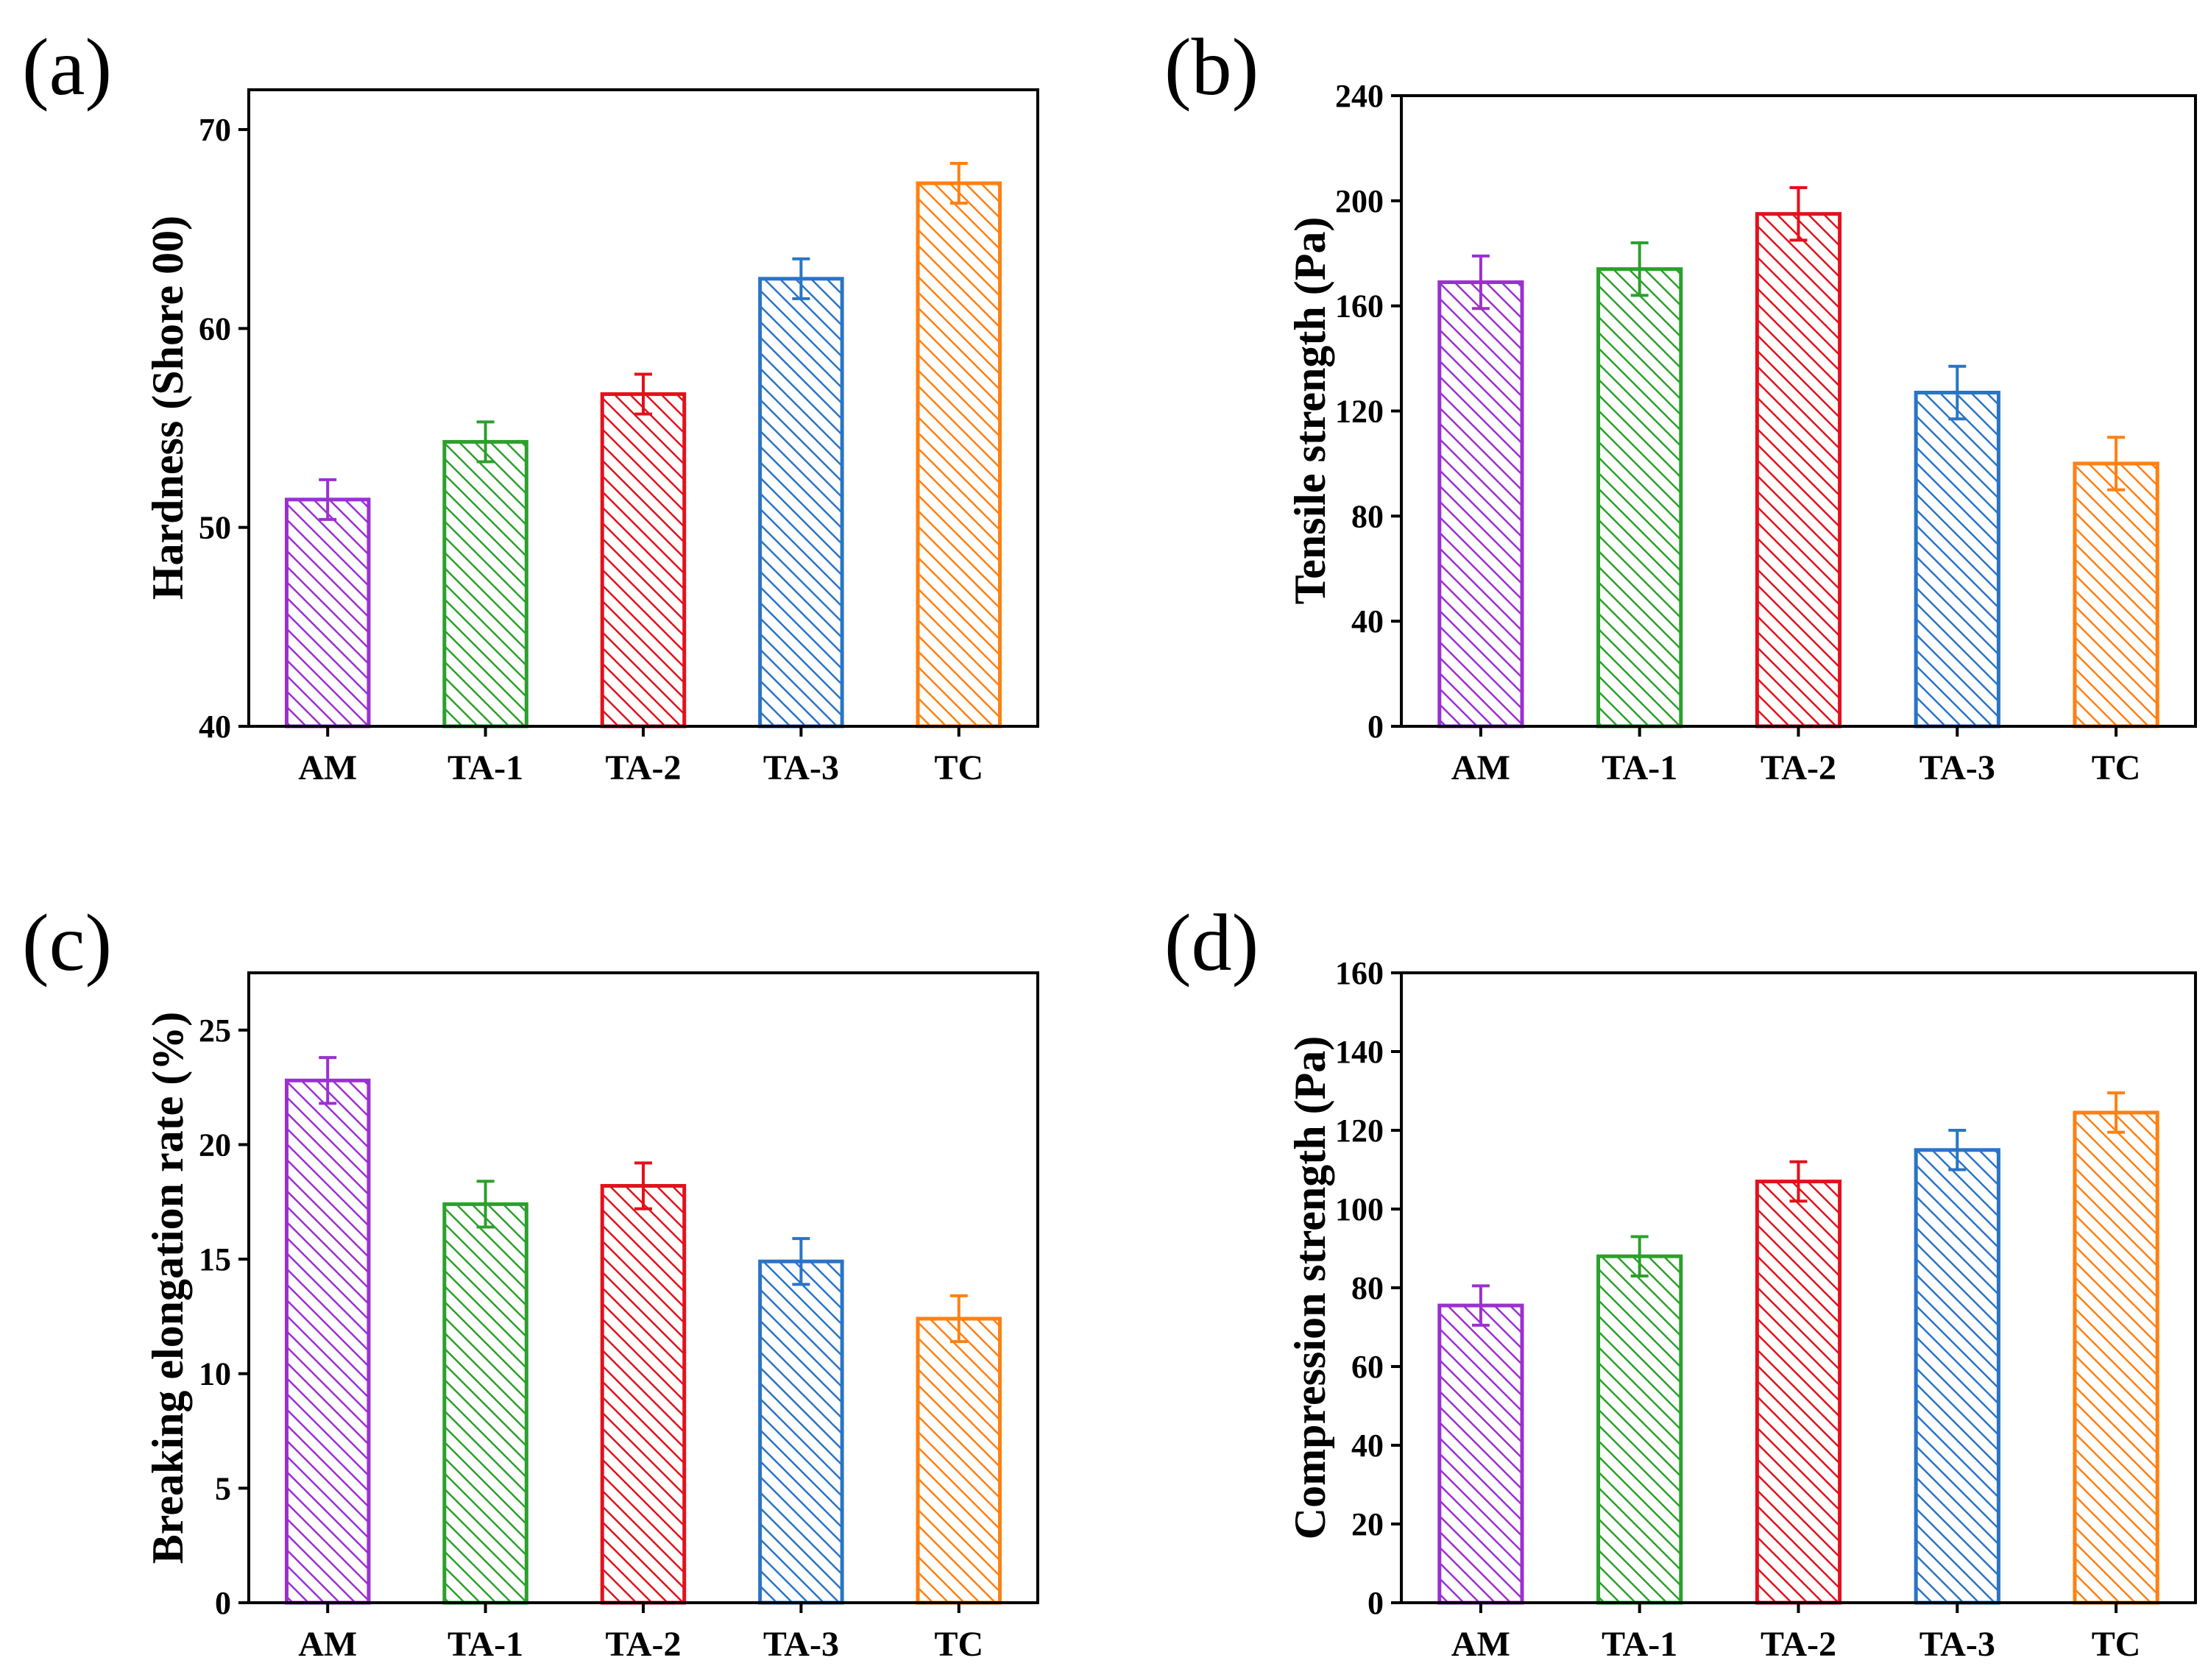  Describe the element at coordinates (1310, 411) in the screenshot. I see `y-axis-title: Tensile strength (Pa)` at that location.